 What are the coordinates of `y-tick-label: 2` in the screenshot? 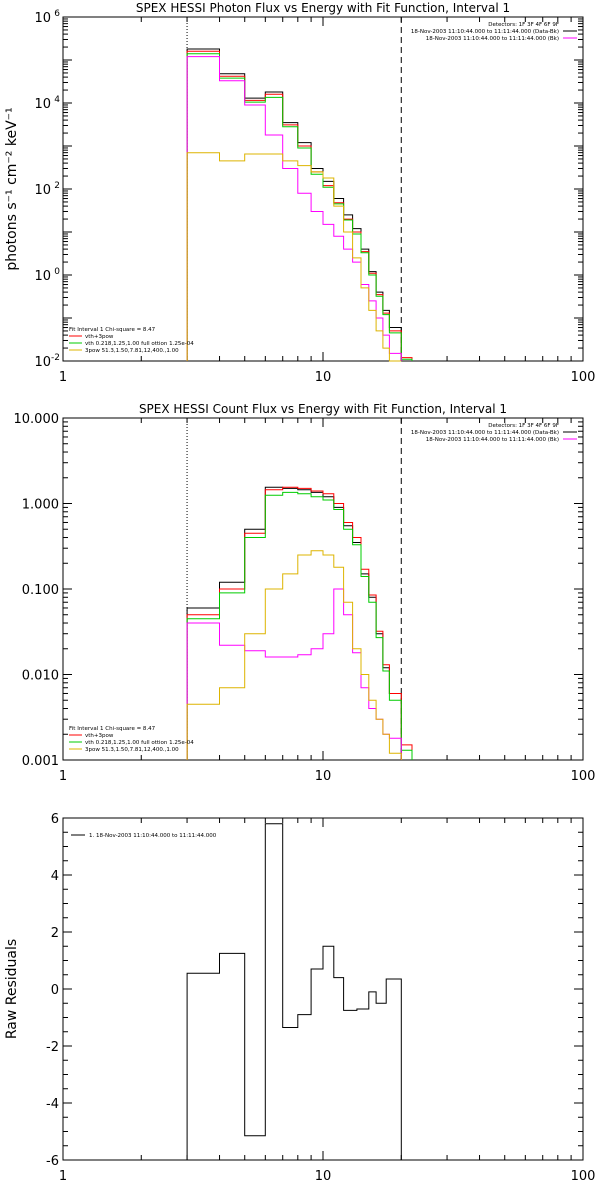 It's located at (55, 933).